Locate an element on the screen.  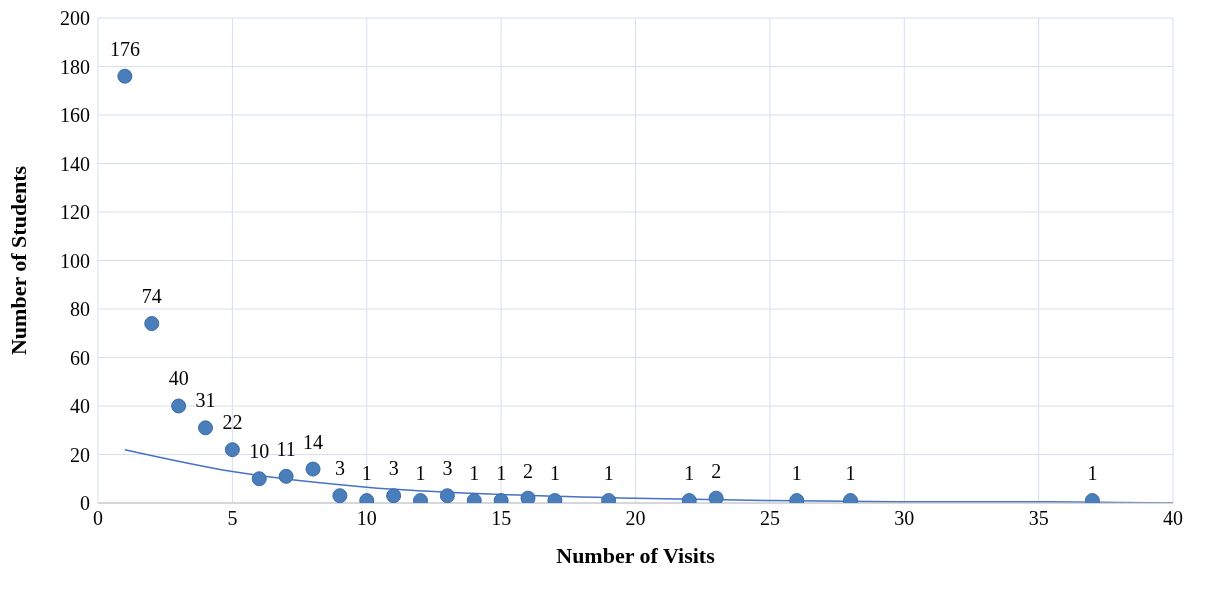
x-tick-label: 30 is located at coordinates (904, 518).